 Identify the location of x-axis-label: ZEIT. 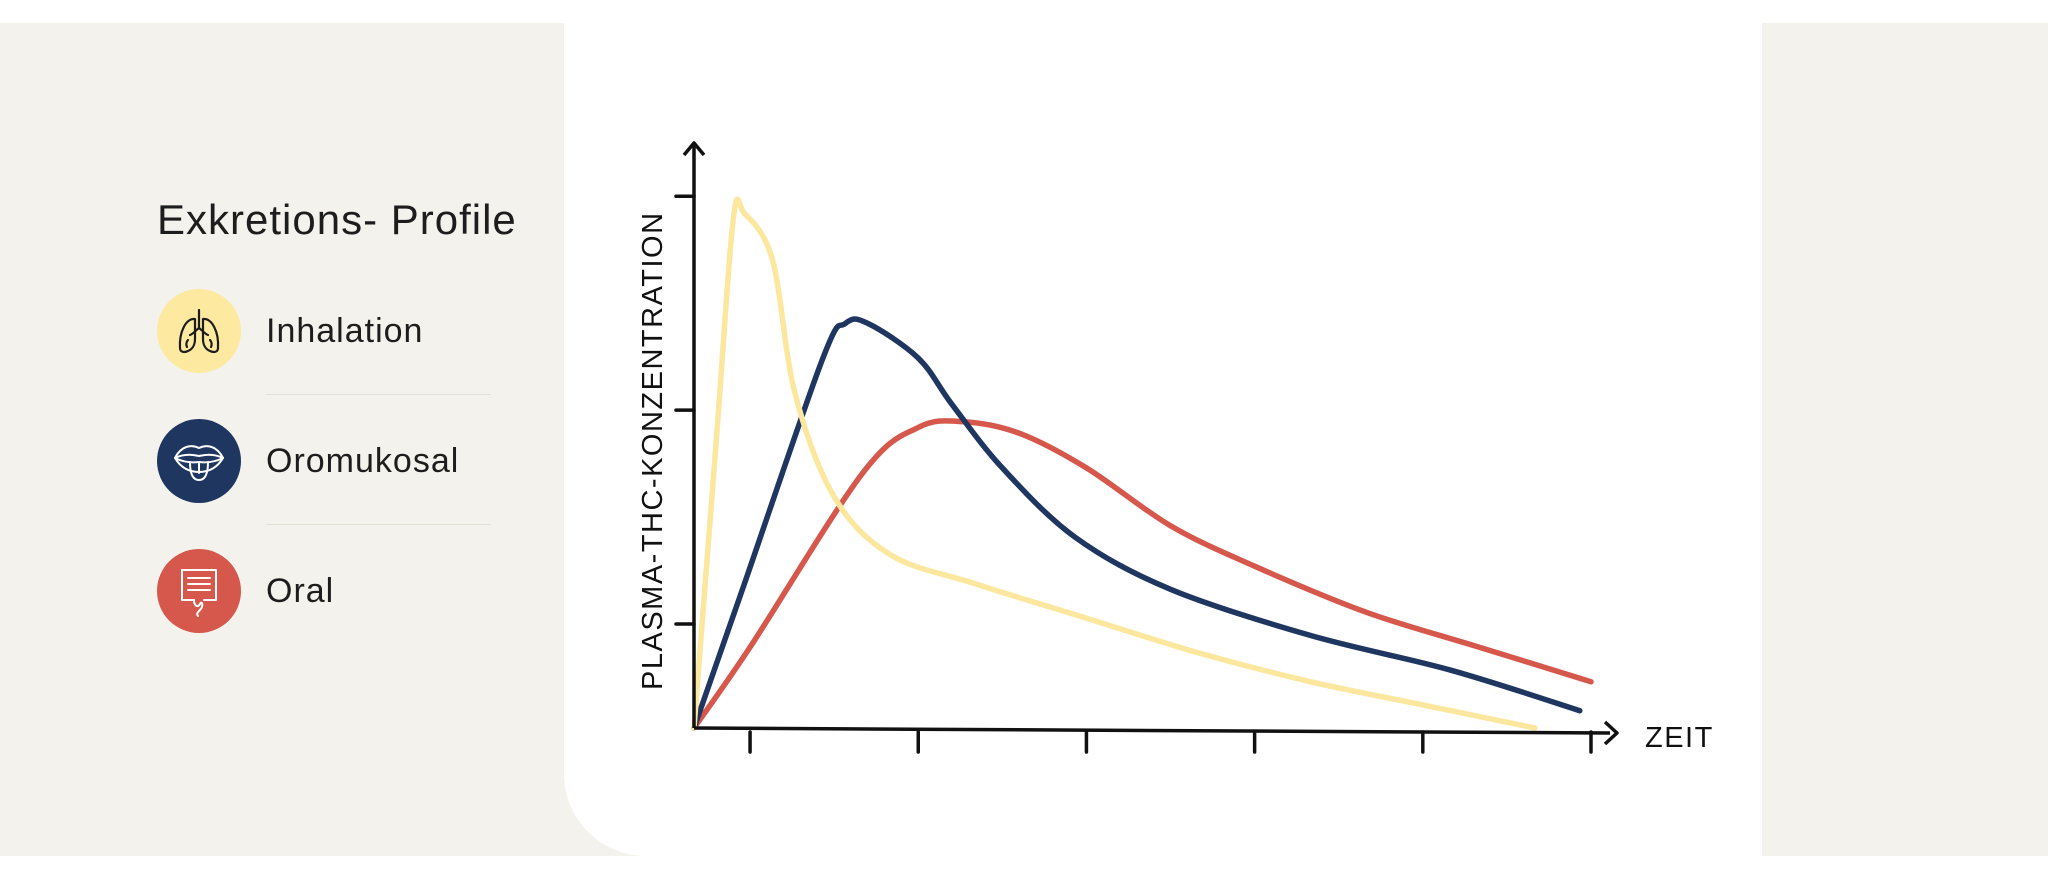
(1679, 738).